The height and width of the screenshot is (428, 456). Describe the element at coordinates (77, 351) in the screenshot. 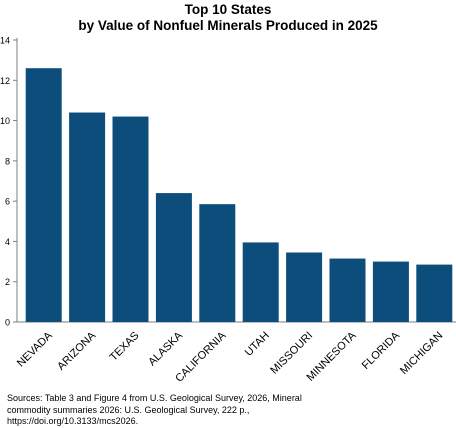

I see `x-tick-label: ARIZONA` at that location.